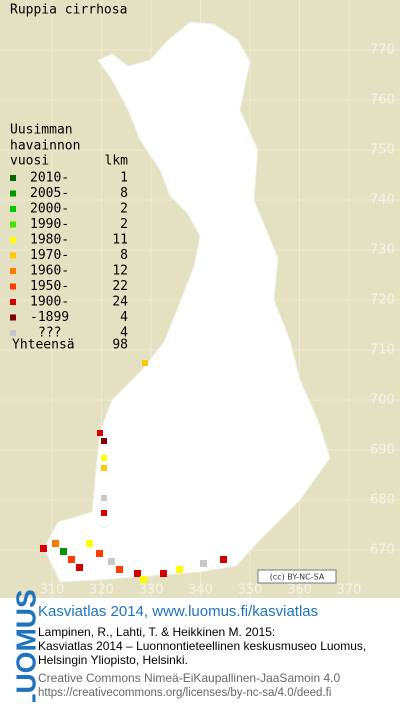 The width and height of the screenshot is (400, 706). I want to click on legend-year: 1950-, so click(49, 286).